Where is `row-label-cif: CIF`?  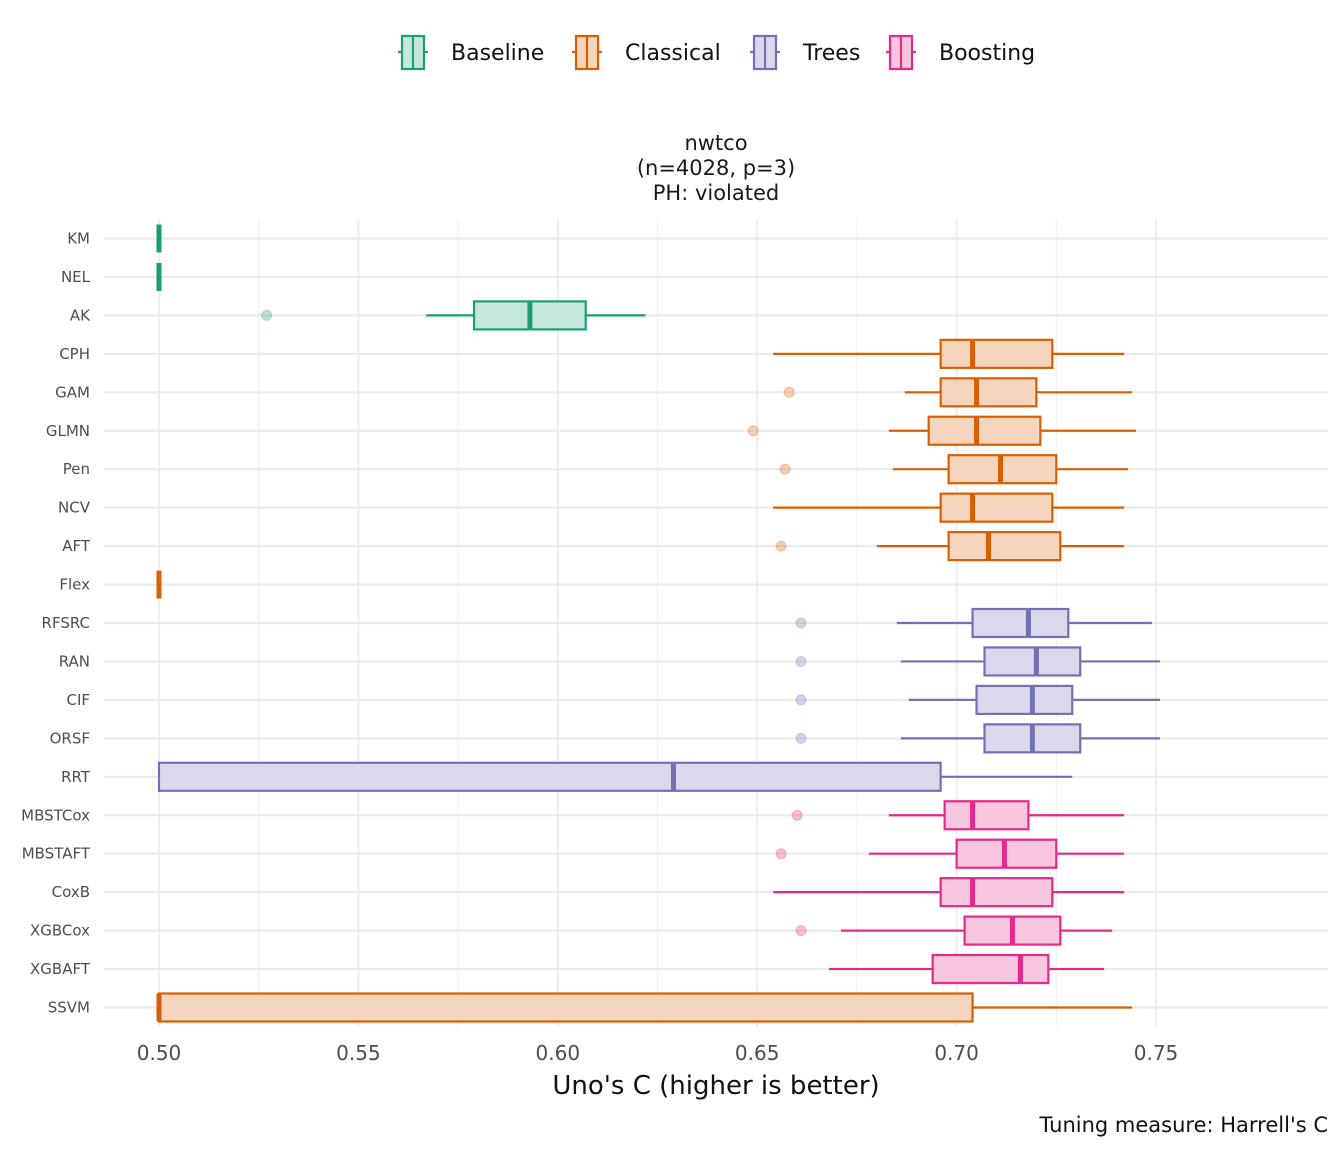
row-label-cif: CIF is located at coordinates (78, 700).